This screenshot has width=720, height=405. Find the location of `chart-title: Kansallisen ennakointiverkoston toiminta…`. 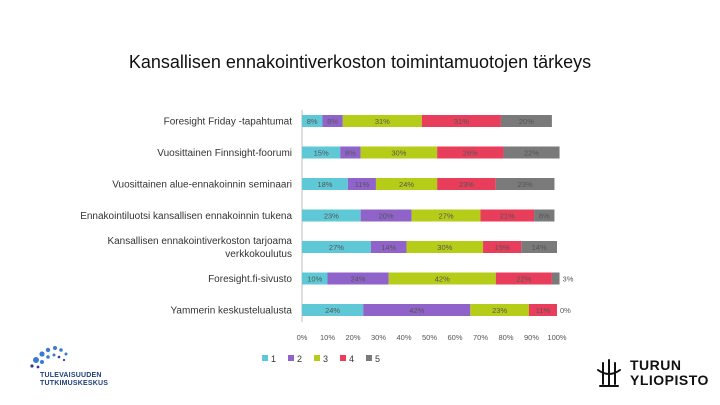

chart-title: Kansallisen ennakointiverkoston toiminta… is located at coordinates (360, 62).